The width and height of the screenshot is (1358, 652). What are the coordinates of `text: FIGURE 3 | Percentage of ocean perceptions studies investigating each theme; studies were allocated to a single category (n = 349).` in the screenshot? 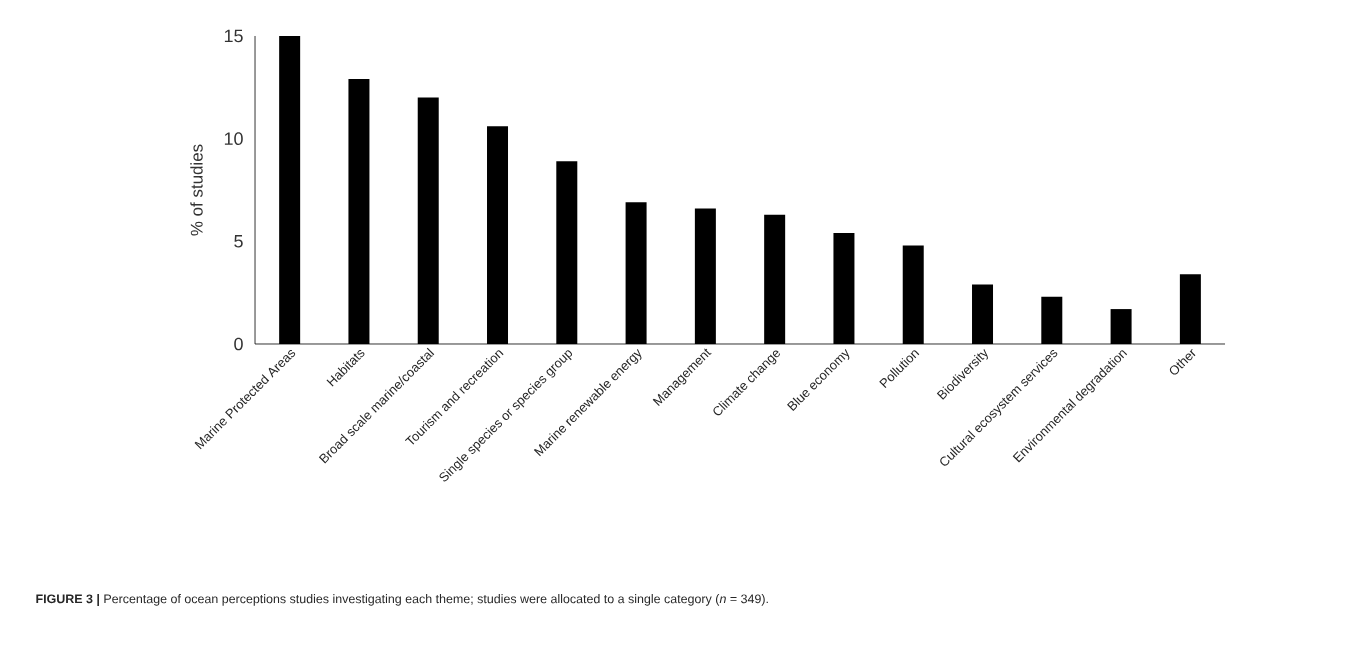 It's located at (402, 600).